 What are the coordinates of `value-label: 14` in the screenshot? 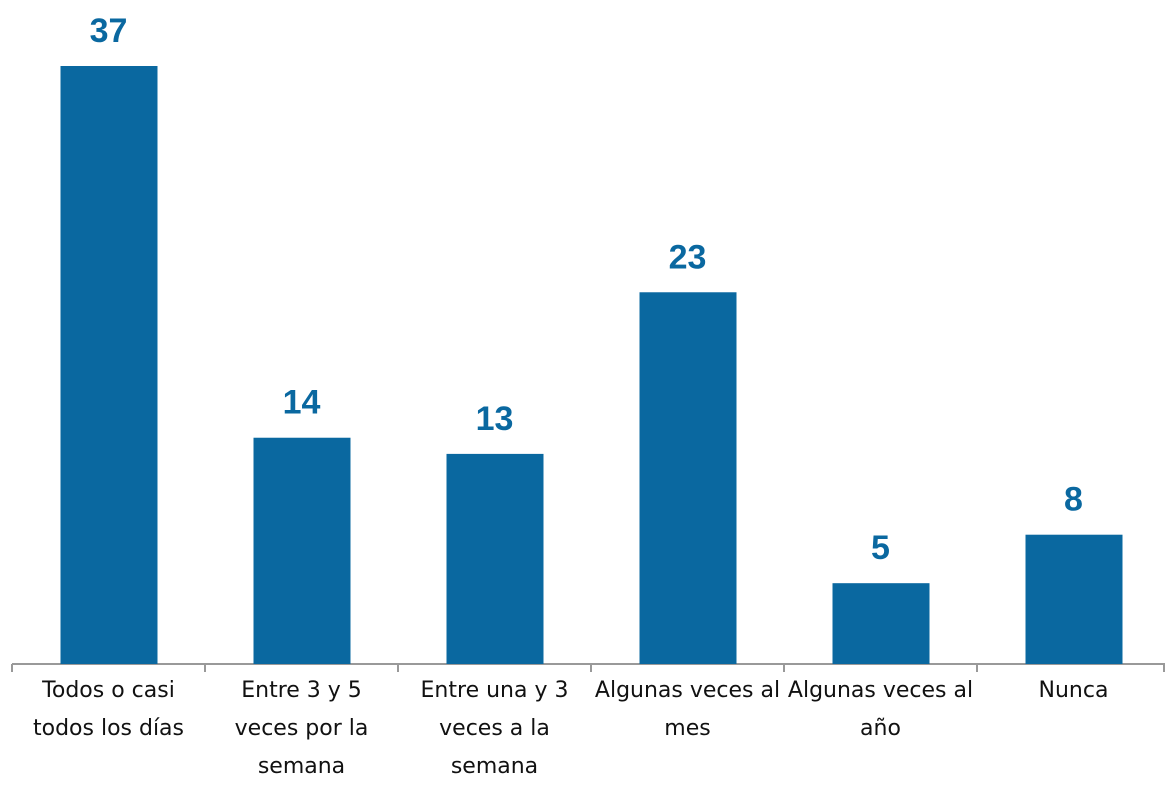 It's located at (302, 403).